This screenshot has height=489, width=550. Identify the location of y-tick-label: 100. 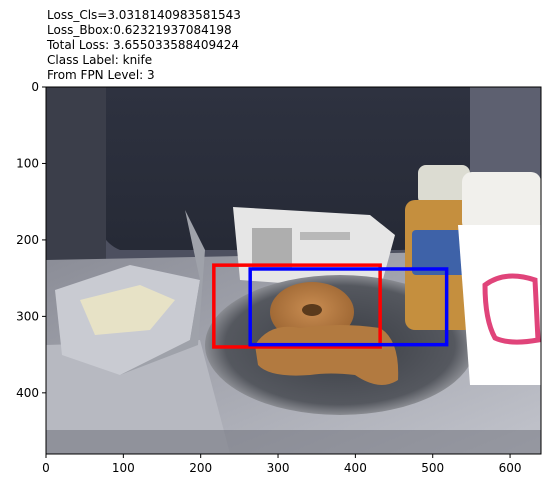
(27, 163).